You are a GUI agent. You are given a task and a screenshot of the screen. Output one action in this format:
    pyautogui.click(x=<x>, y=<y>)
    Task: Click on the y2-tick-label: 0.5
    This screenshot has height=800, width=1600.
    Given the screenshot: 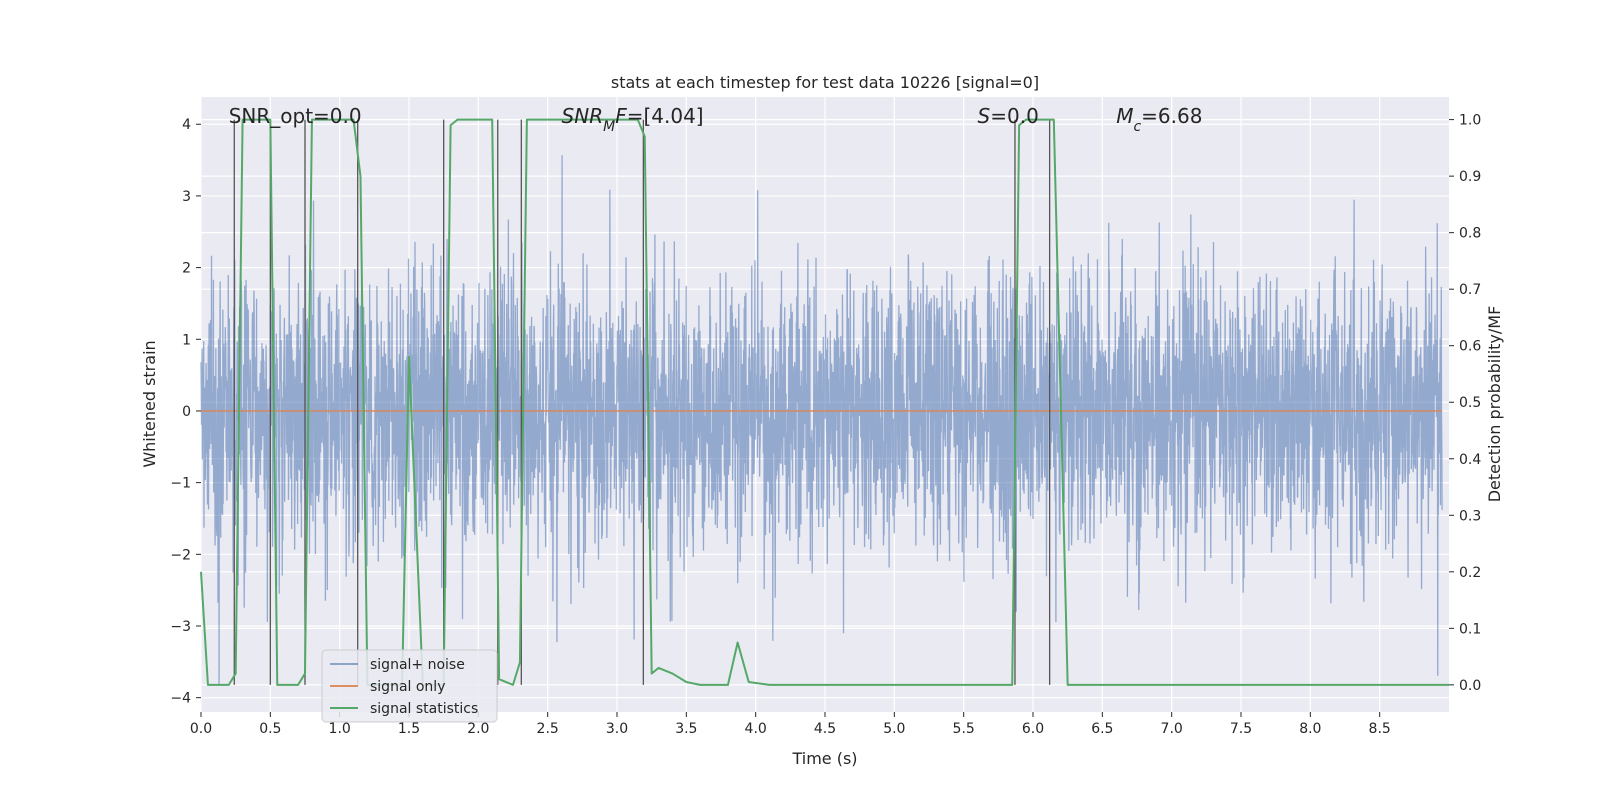 What is the action you would take?
    pyautogui.click(x=1470, y=403)
    